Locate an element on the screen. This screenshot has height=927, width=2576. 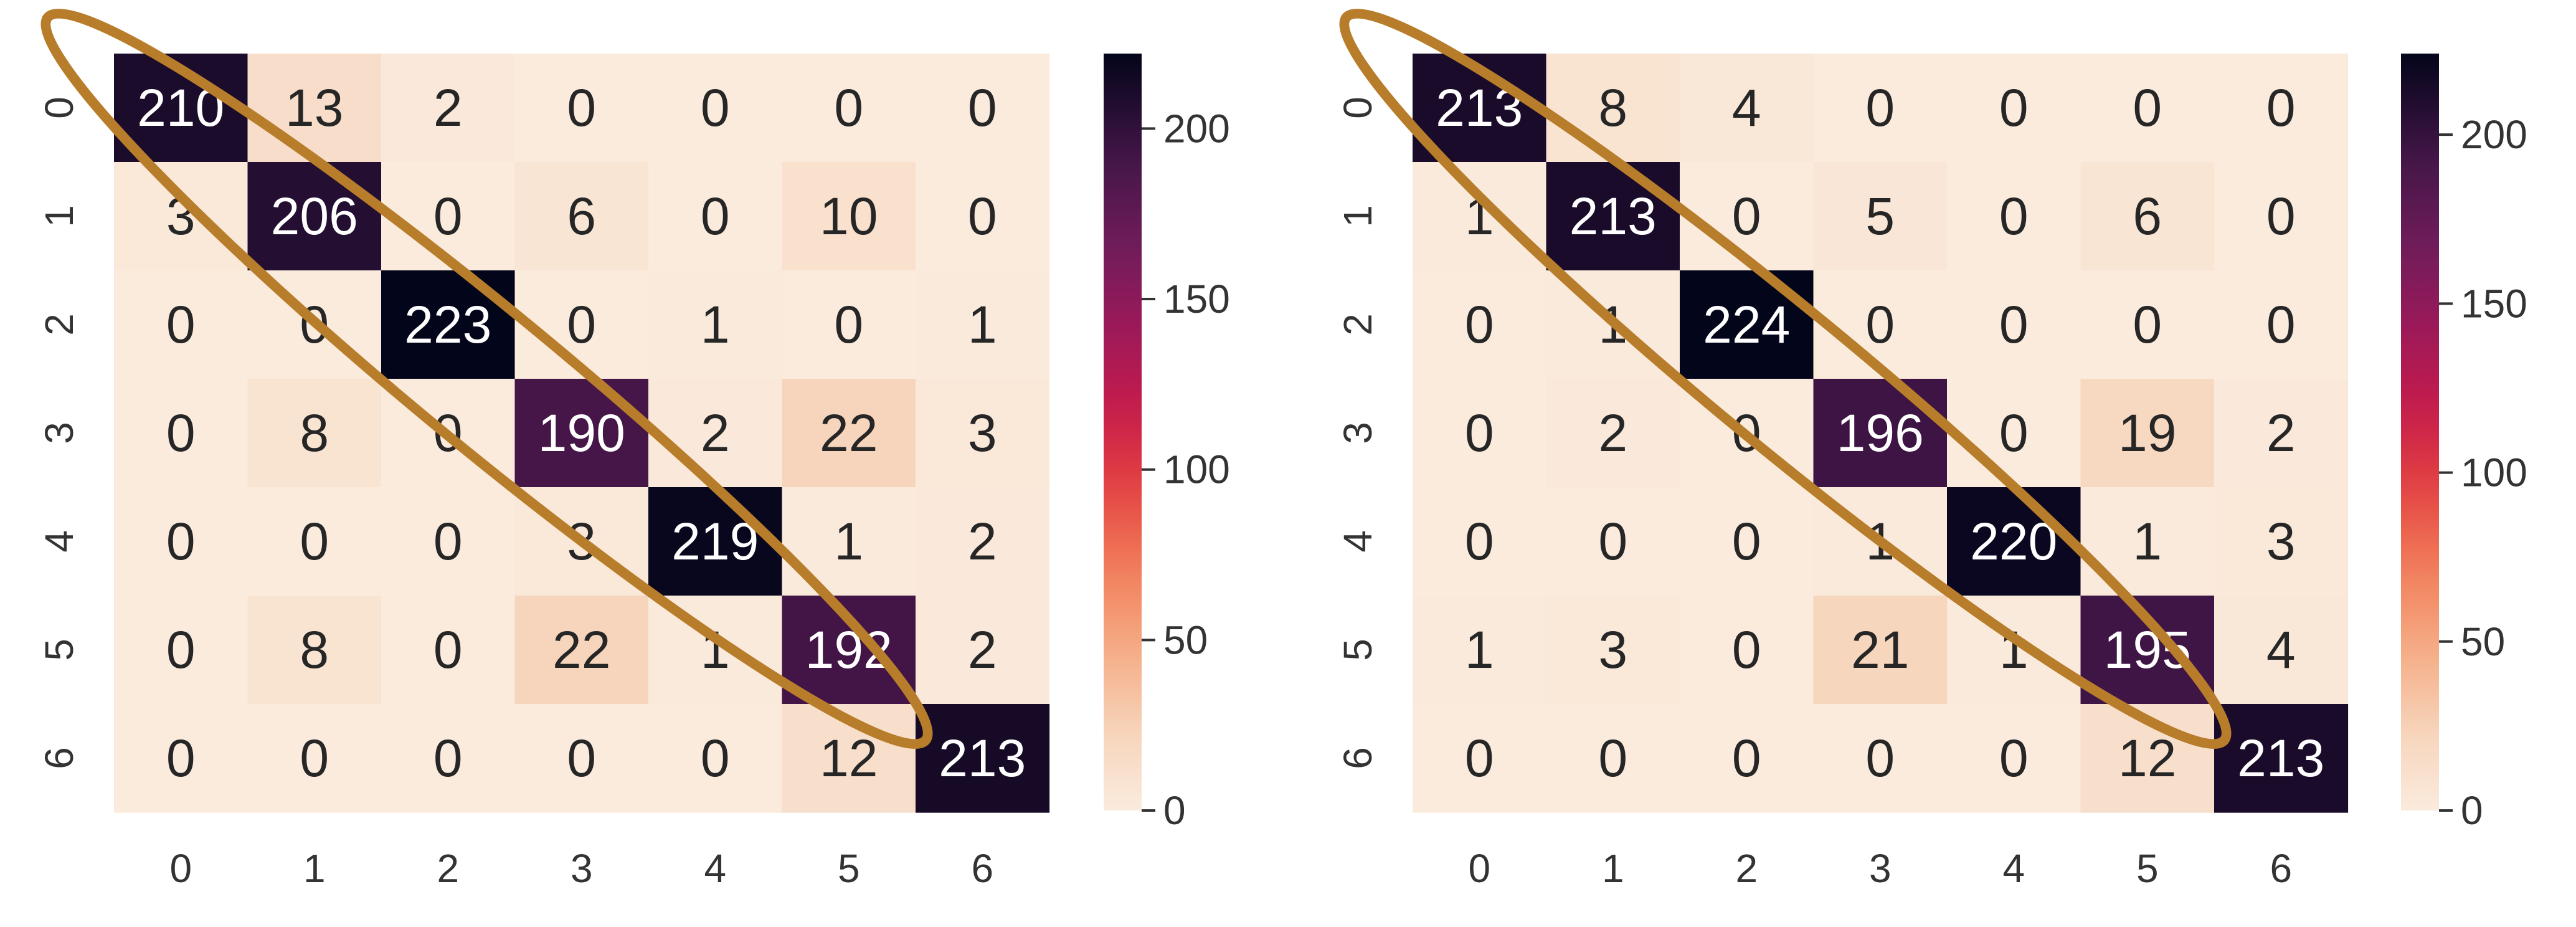
cell-value-label: 10 is located at coordinates (849, 216).